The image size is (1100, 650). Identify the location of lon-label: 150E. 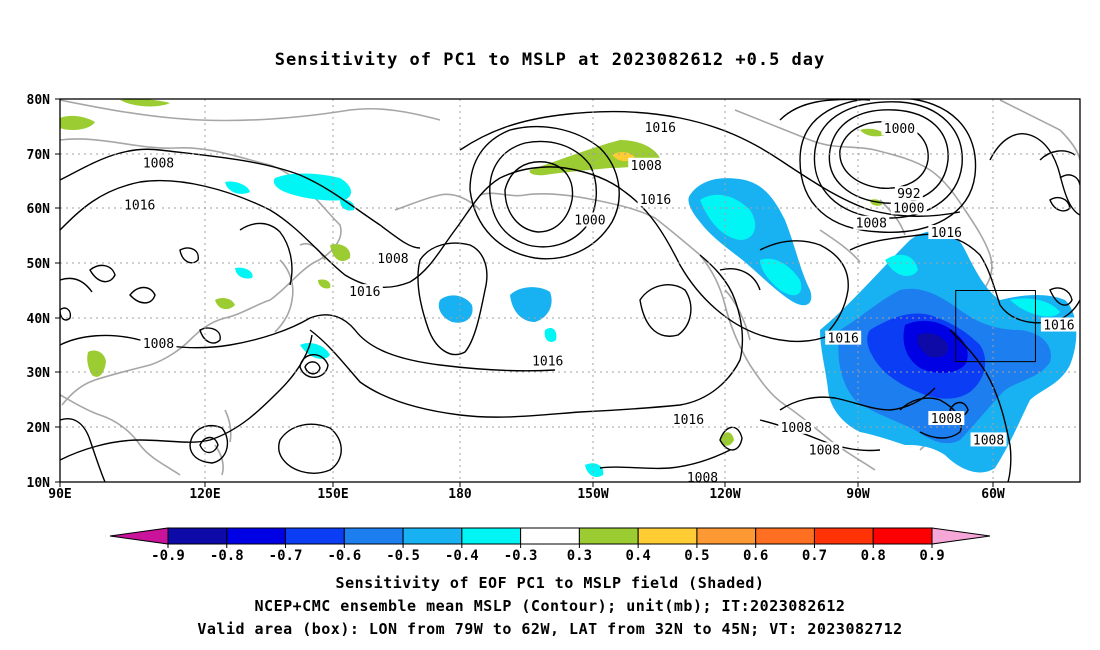
(332, 494).